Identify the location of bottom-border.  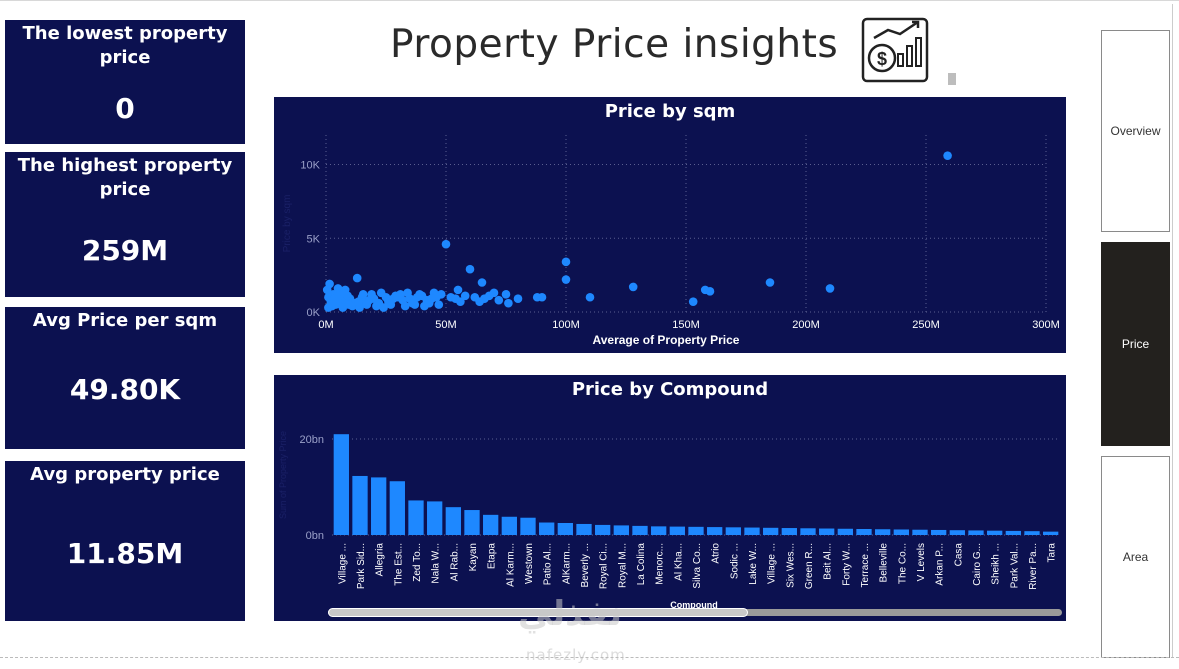
(589, 657).